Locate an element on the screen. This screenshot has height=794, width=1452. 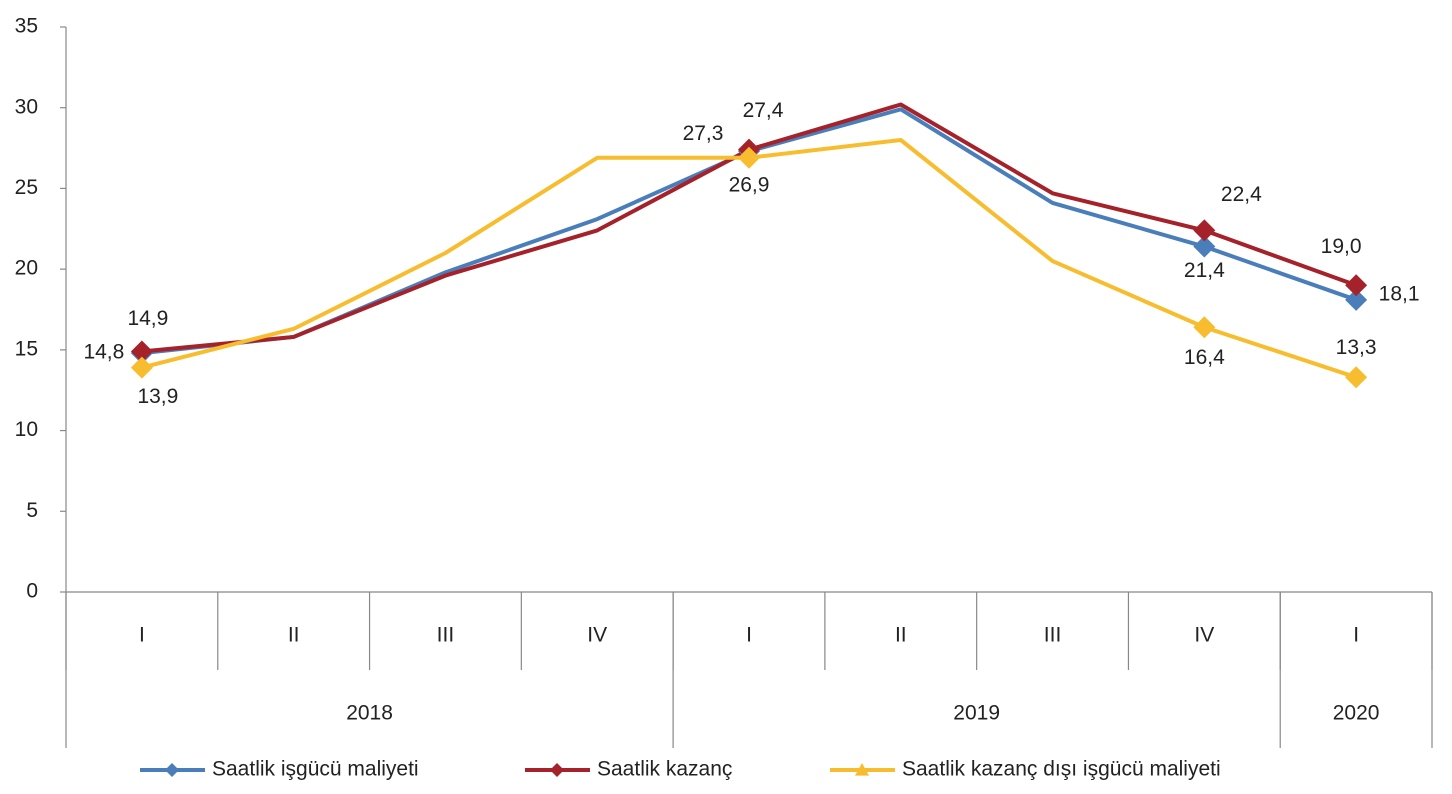
data-label: 16,4 is located at coordinates (1204, 357).